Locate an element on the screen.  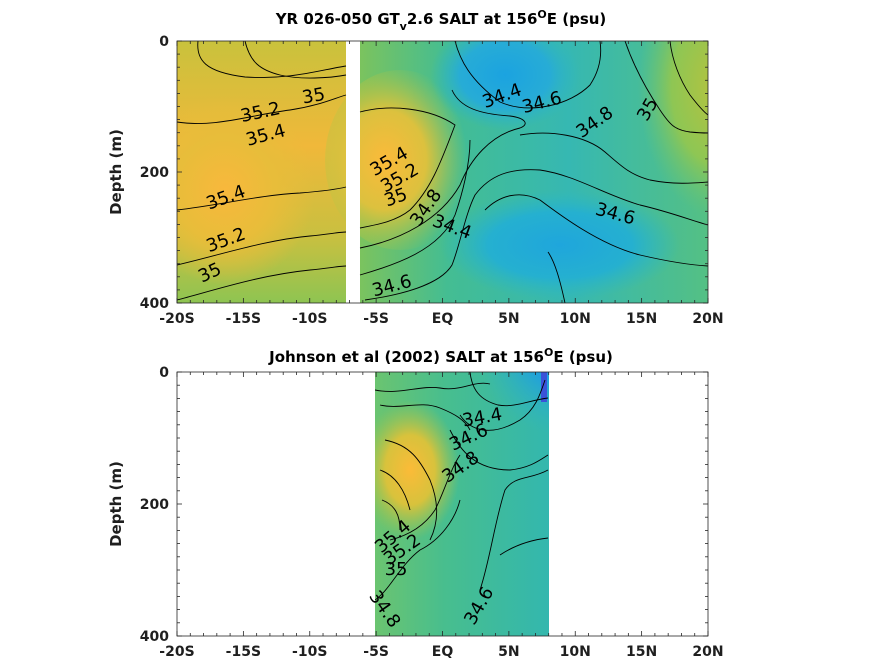
panel-obs-title: Johnson et al (2002) SALT at 156OE (psu) is located at coordinates (440, 356).